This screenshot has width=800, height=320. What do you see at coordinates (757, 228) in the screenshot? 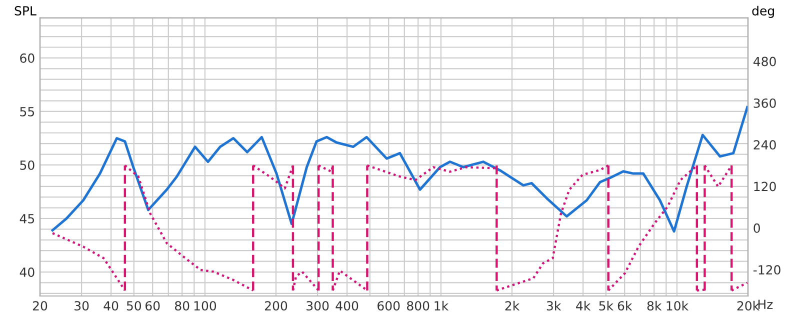
I see `y2-tick-label: 0` at bounding box center [757, 228].